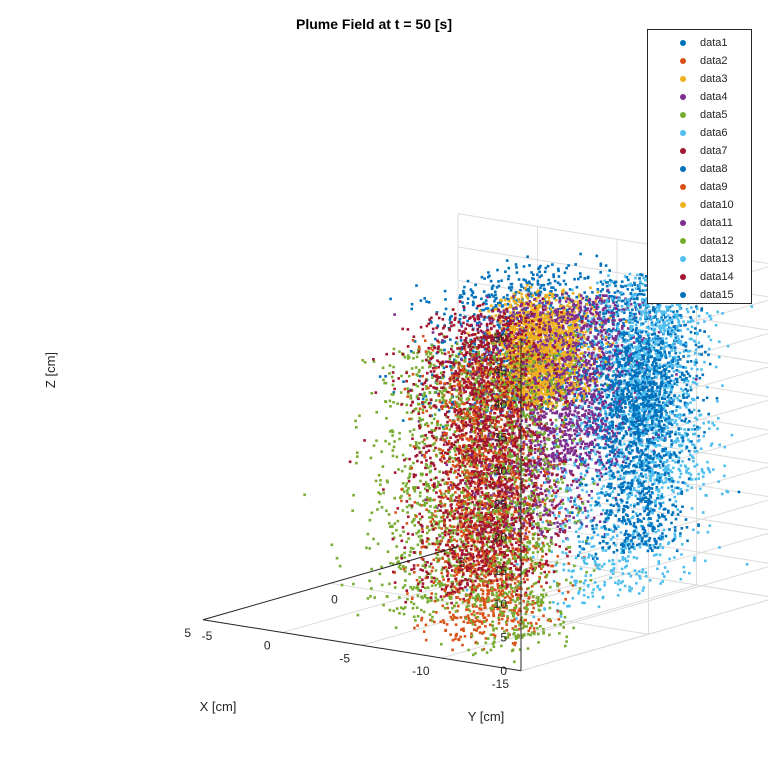  Describe the element at coordinates (612, 571) in the screenshot. I see `grid-line` at that location.